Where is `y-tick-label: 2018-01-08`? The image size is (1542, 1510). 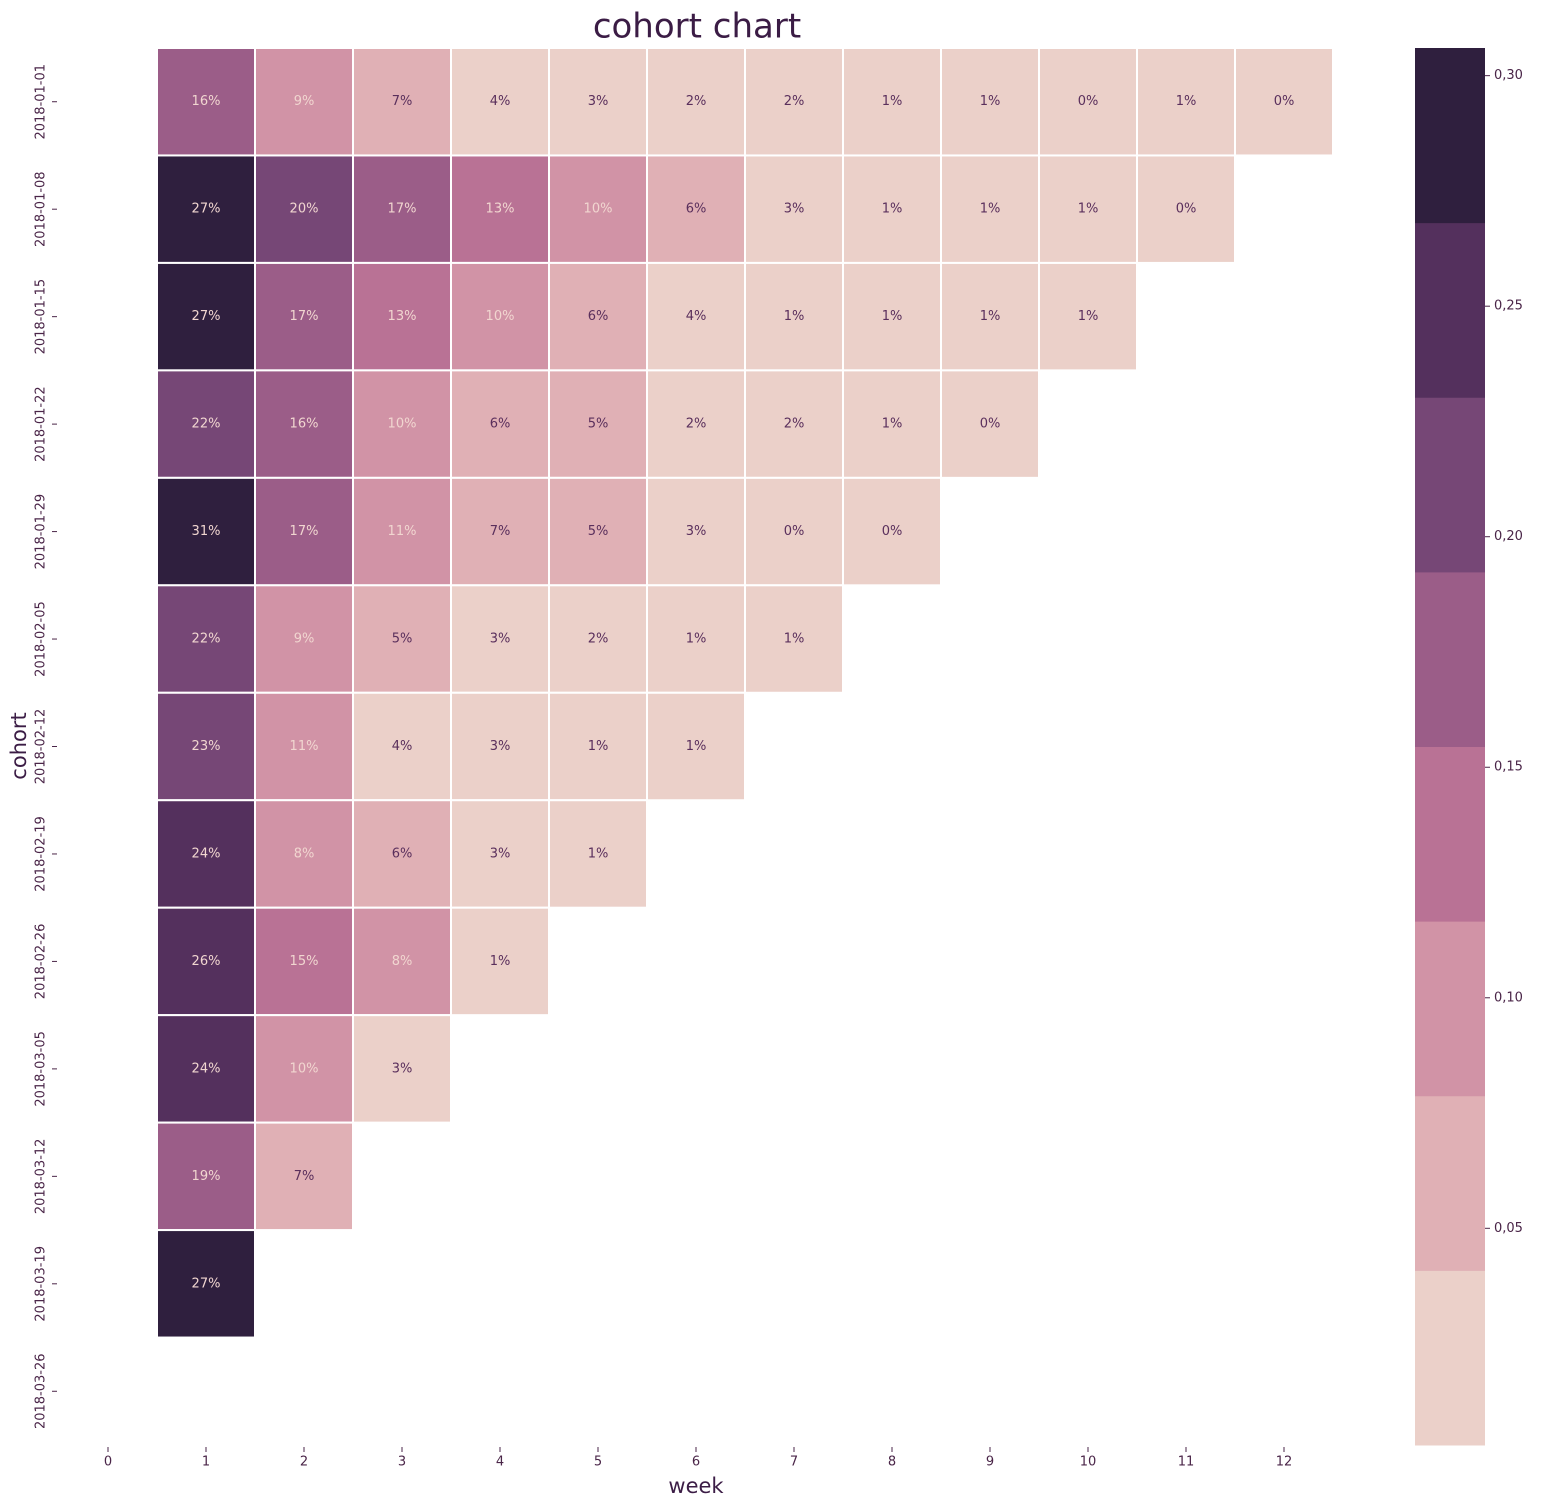
y-tick-label: 2018-01-08 is located at coordinates (41, 209).